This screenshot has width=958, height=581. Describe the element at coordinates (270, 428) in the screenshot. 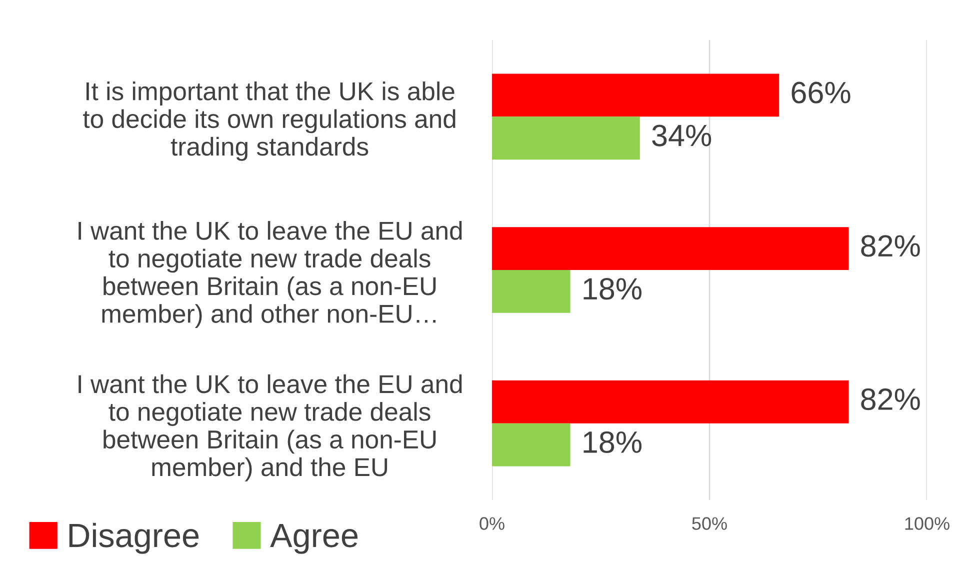

I see `y-tick-label: I want the UK to leave the EU and to negotiate new trade deals between Britain (as a non-EU member) and the EU` at that location.